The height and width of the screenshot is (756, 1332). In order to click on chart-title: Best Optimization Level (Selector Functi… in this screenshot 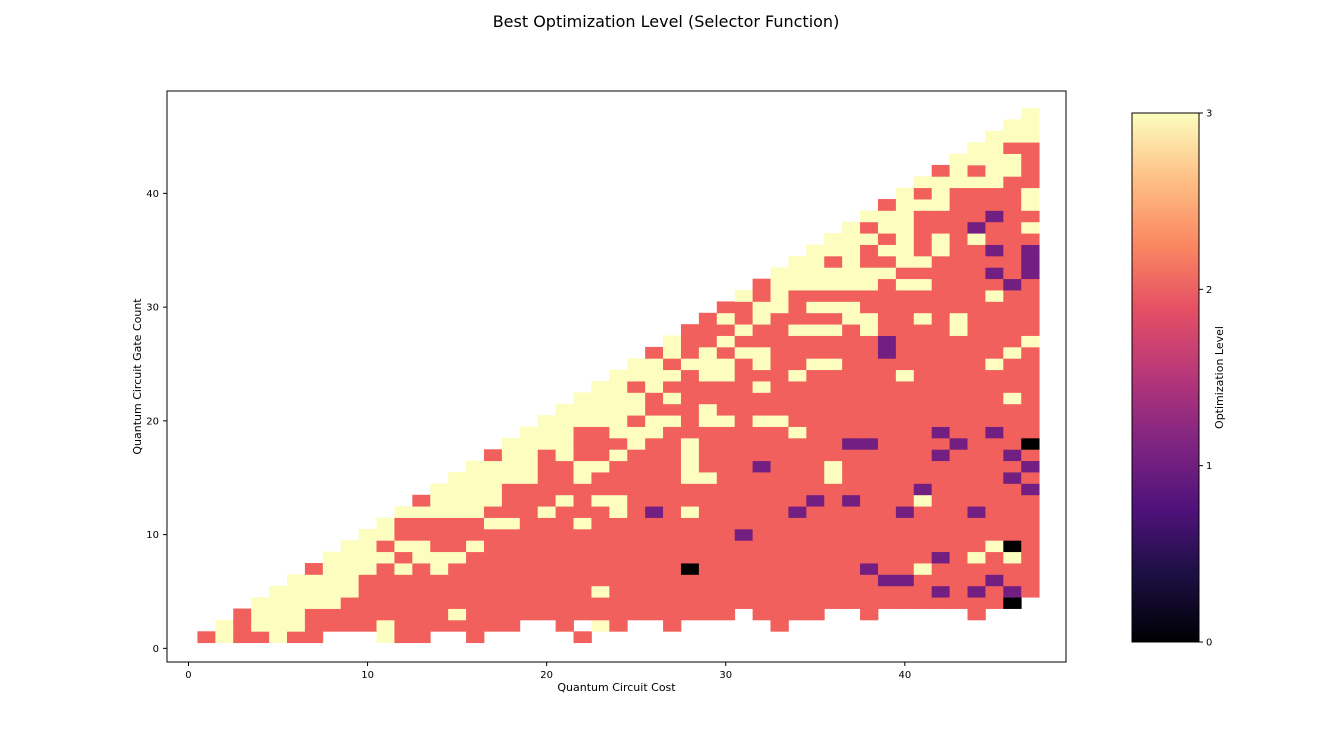, I will do `click(666, 21)`.